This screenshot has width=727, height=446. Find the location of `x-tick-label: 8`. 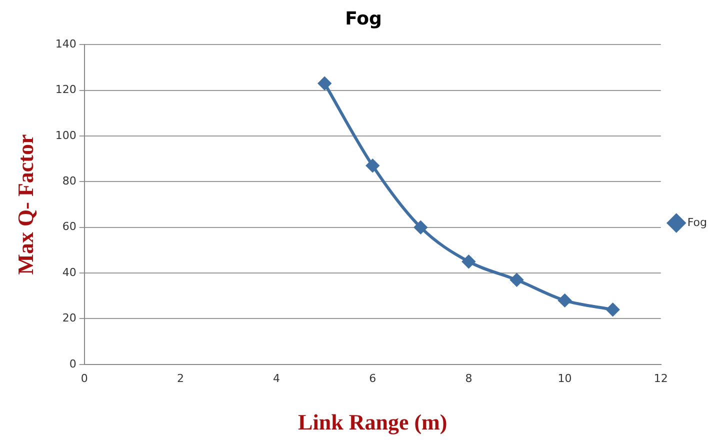

x-tick-label: 8 is located at coordinates (468, 378).